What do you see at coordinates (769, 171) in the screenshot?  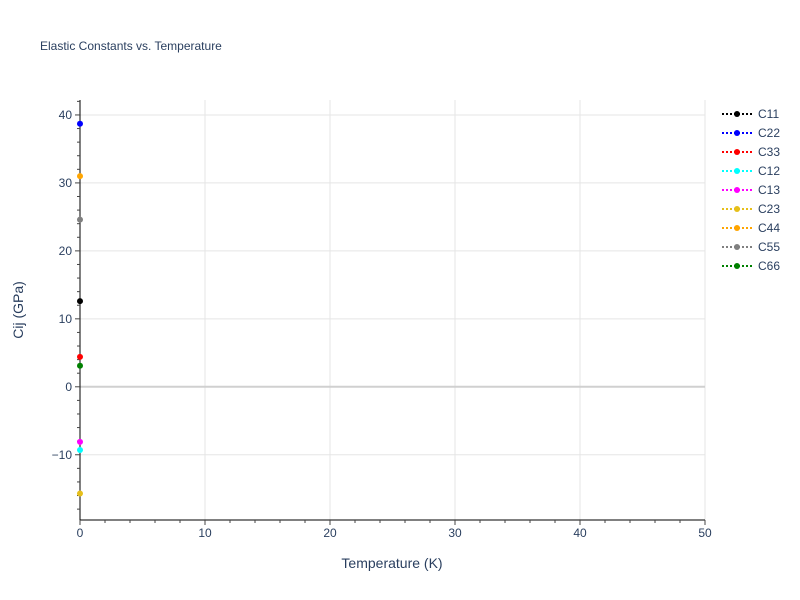 I see `legend-label: C12` at bounding box center [769, 171].